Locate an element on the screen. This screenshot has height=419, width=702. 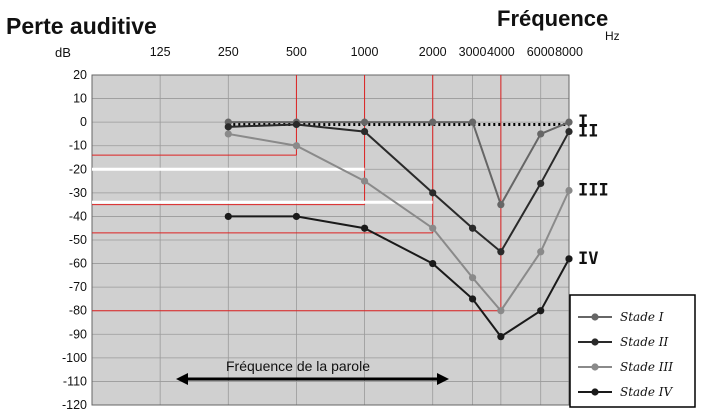
y-tick-label: -60 is located at coordinates (78, 264).